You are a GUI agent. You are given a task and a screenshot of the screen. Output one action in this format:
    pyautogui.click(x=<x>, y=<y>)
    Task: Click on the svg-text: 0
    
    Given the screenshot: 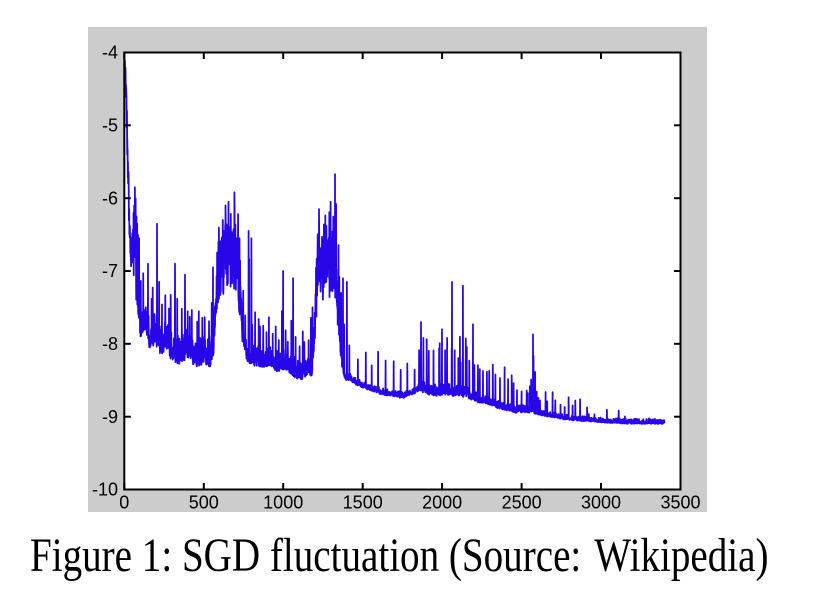 What is the action you would take?
    pyautogui.click(x=124, y=503)
    